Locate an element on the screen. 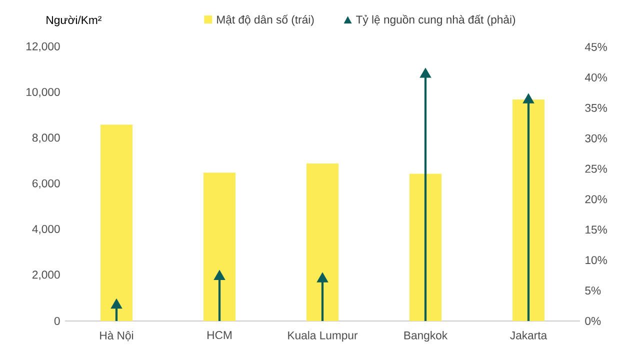 The width and height of the screenshot is (640, 351). y2-tick-label: 35% is located at coordinates (596, 108).